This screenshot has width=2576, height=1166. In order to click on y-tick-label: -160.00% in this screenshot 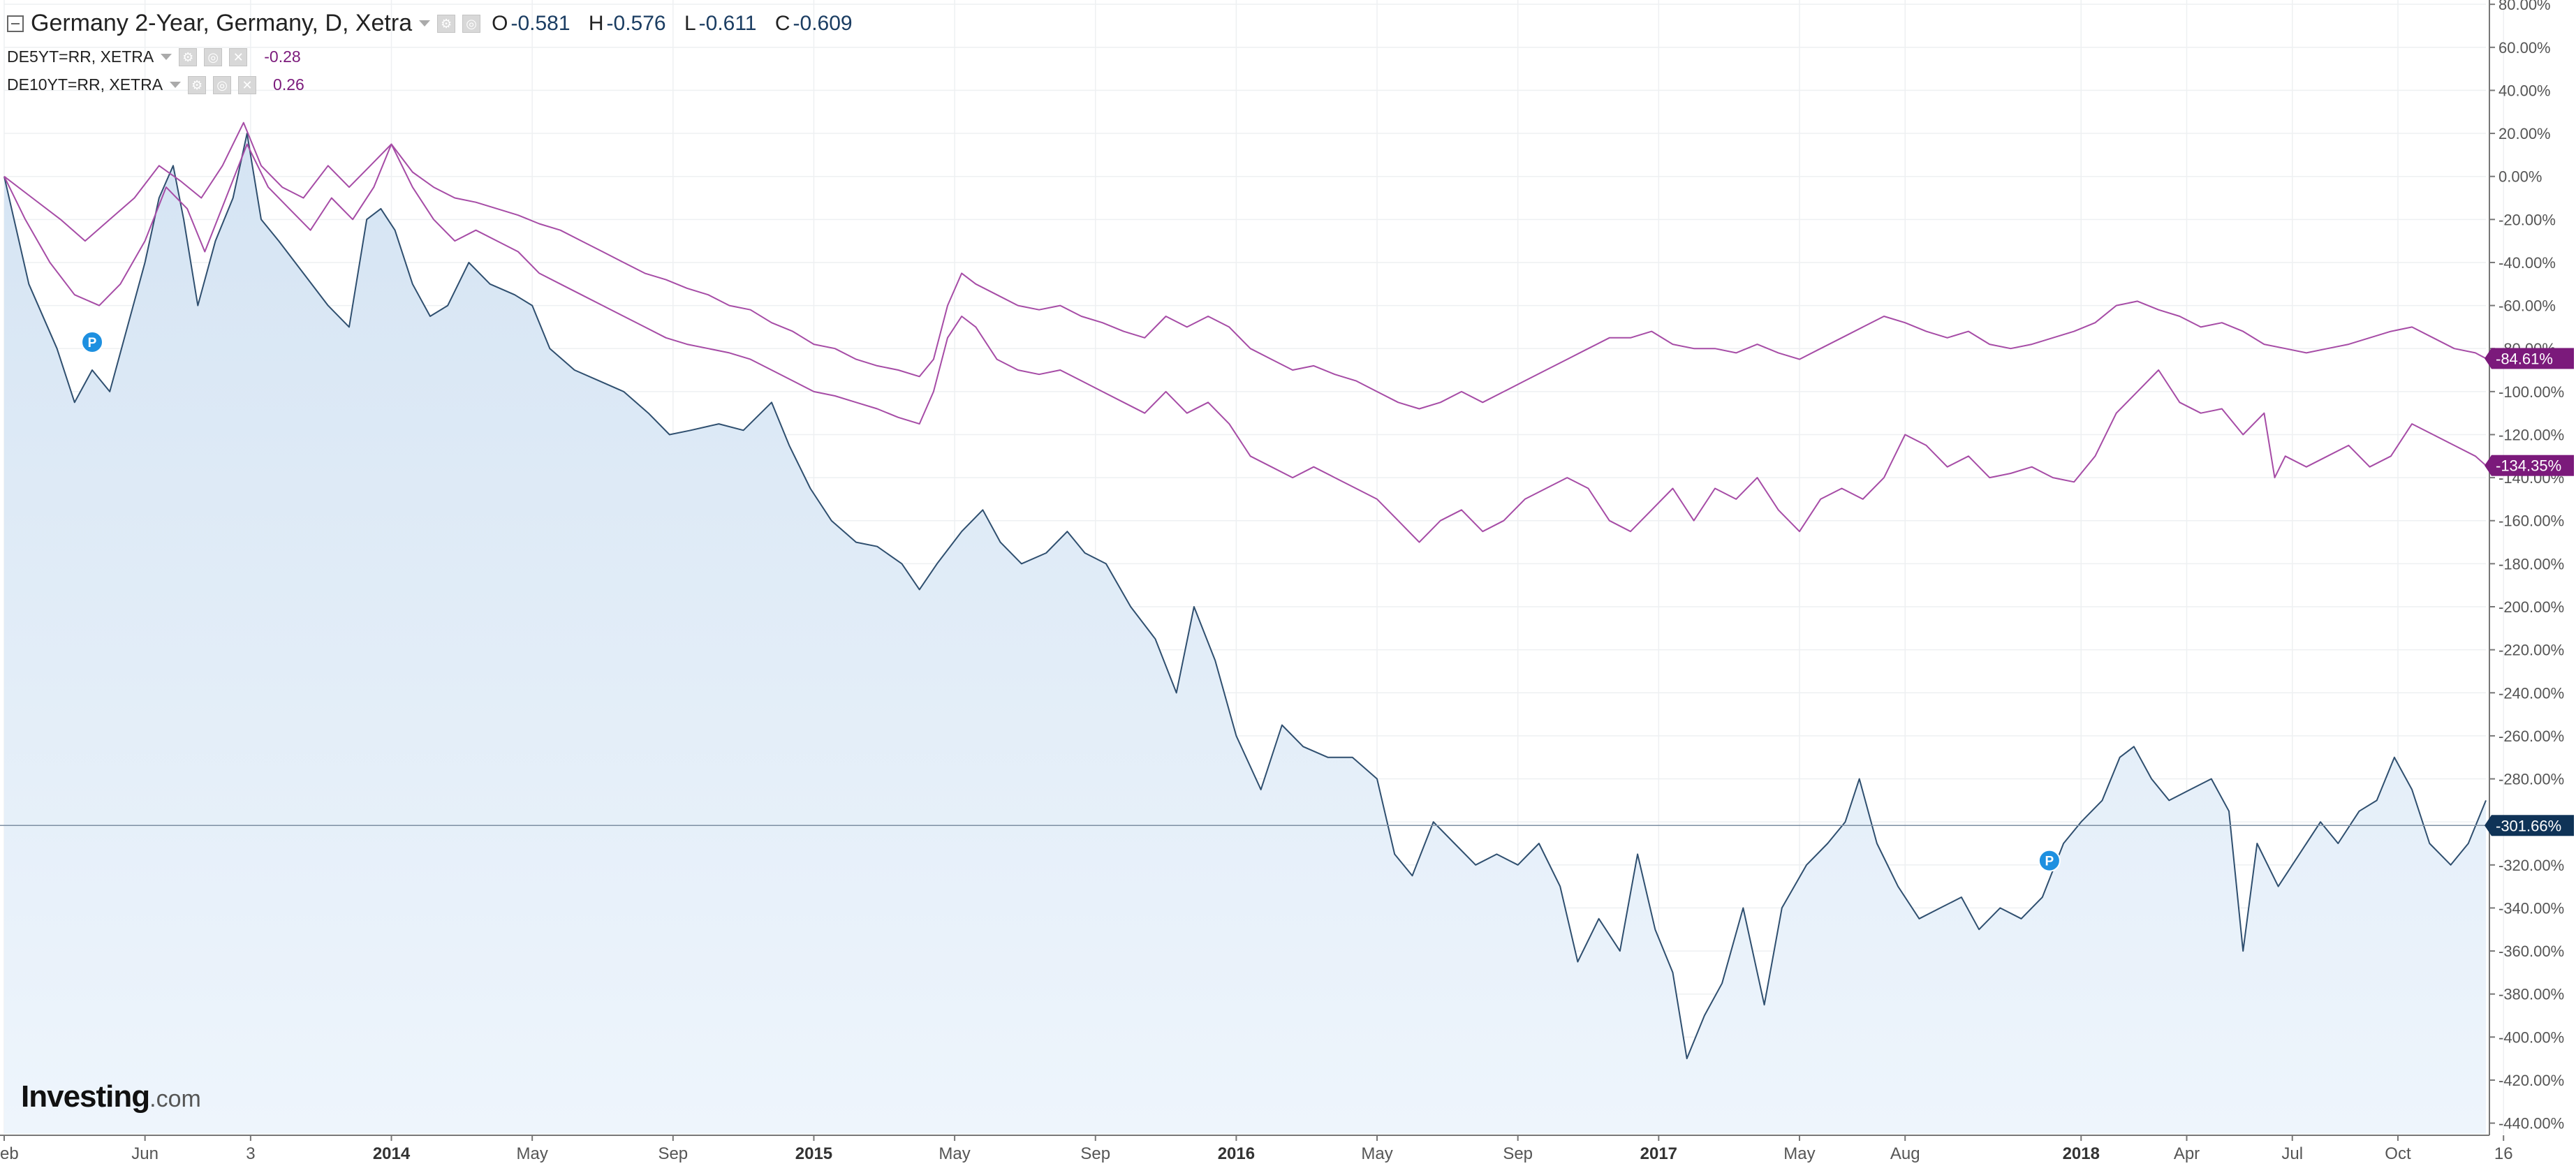, I will do `click(2531, 521)`.